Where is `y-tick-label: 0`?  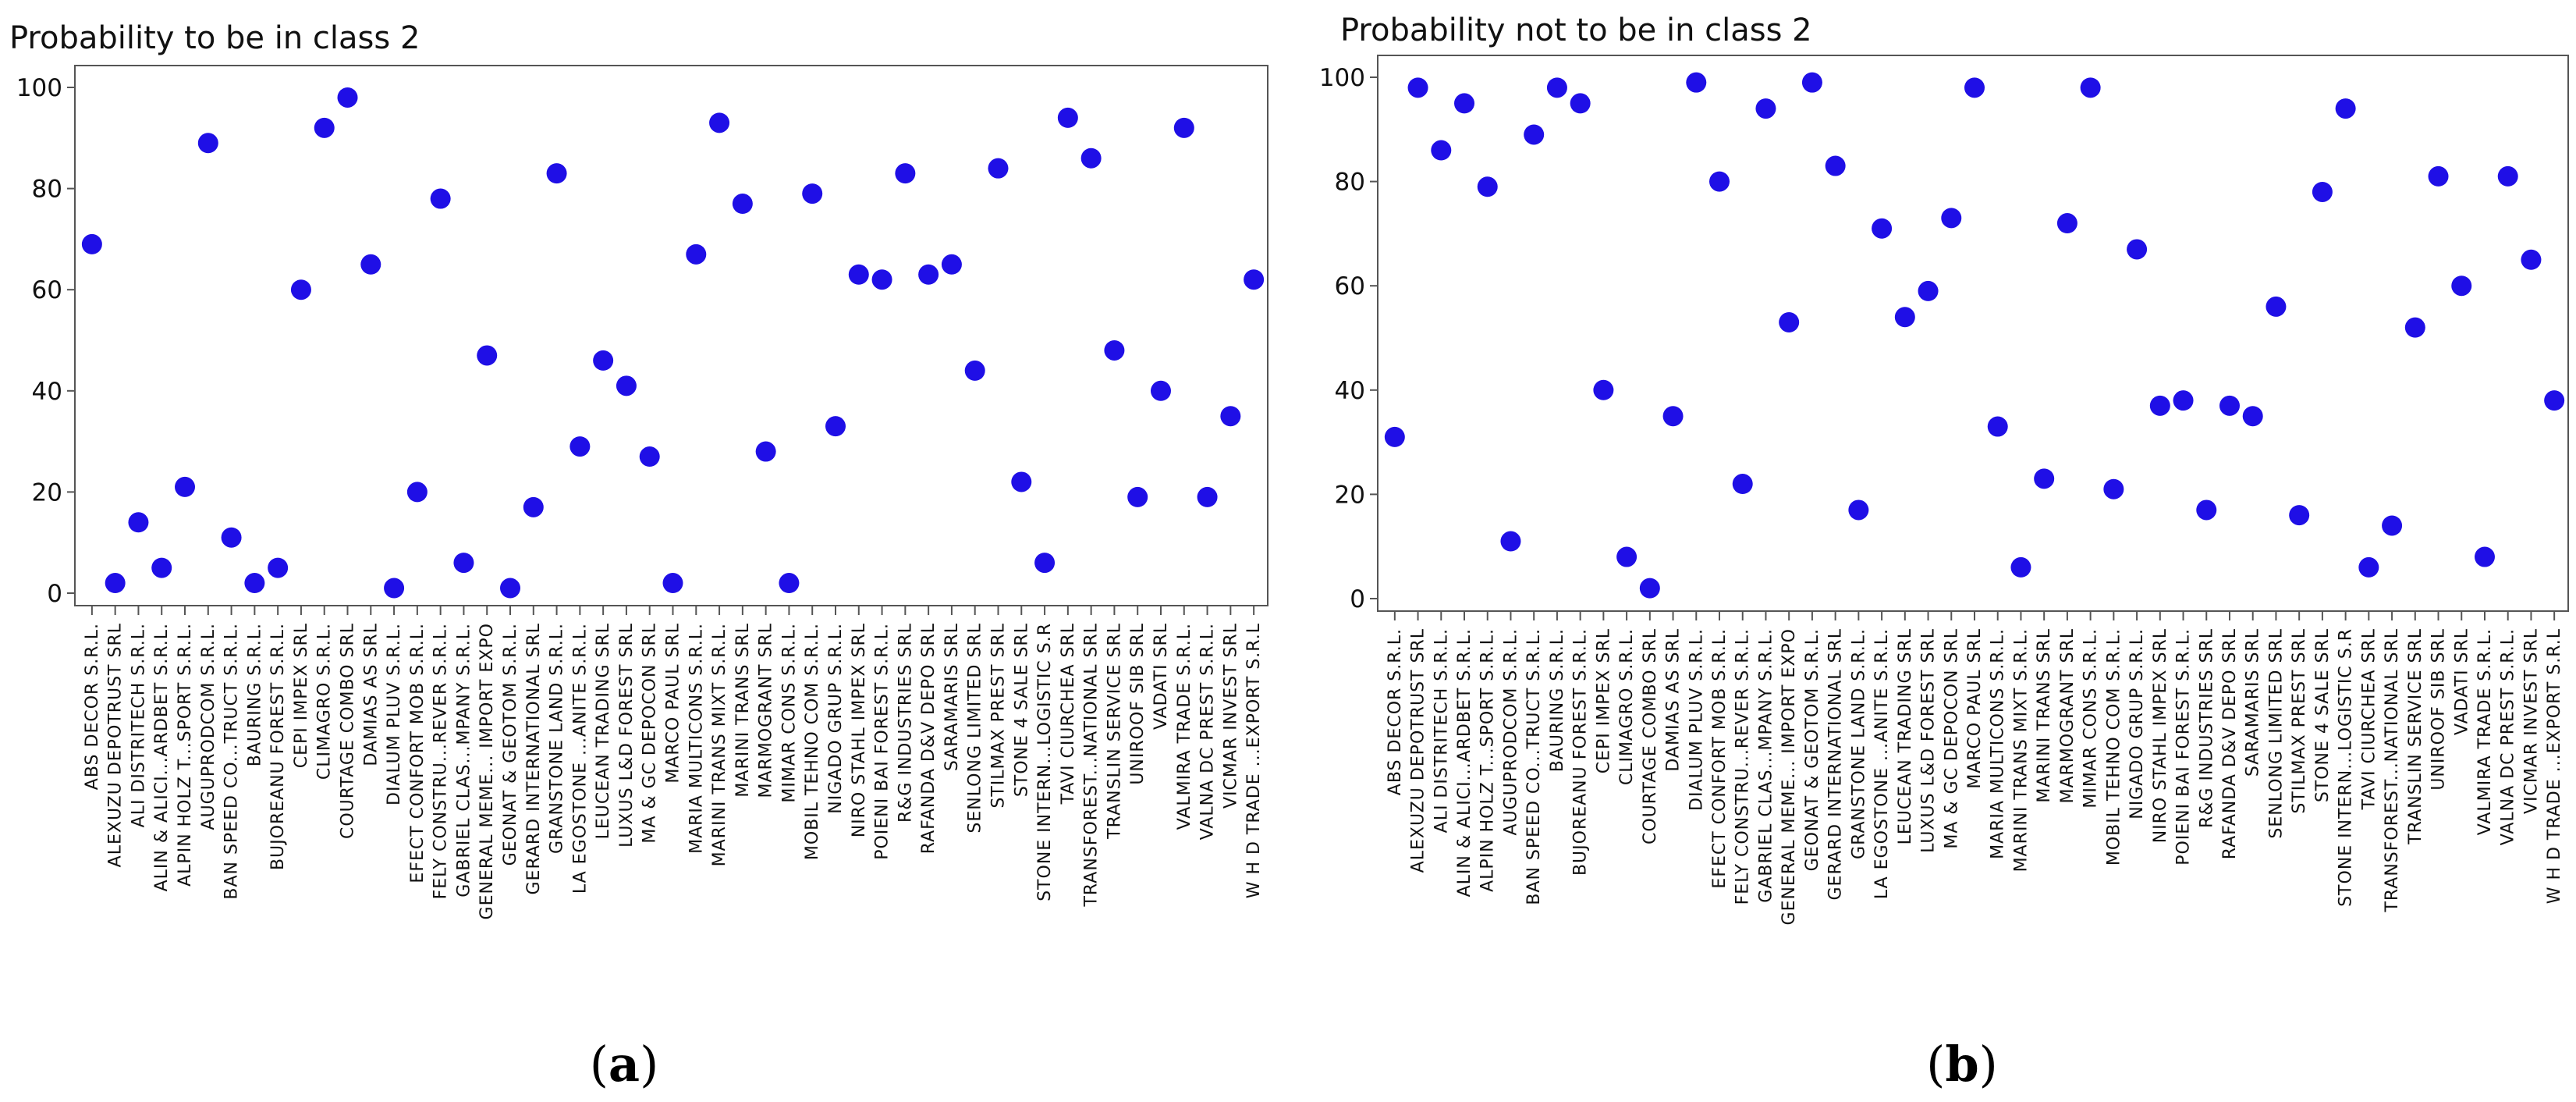
y-tick-label: 0 is located at coordinates (1357, 599).